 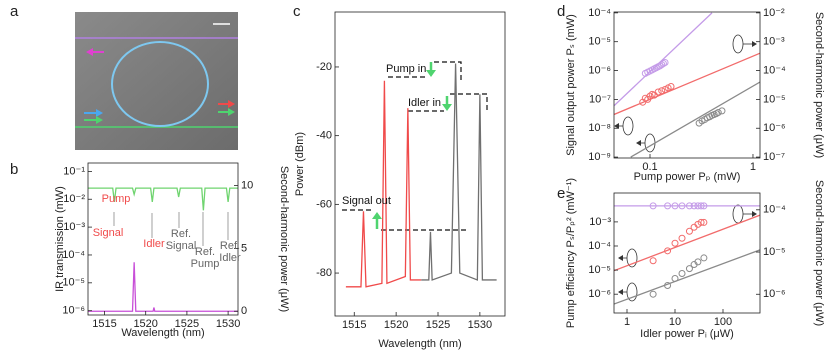 What do you see at coordinates (156, 81) in the screenshot?
I see `micrograph` at bounding box center [156, 81].